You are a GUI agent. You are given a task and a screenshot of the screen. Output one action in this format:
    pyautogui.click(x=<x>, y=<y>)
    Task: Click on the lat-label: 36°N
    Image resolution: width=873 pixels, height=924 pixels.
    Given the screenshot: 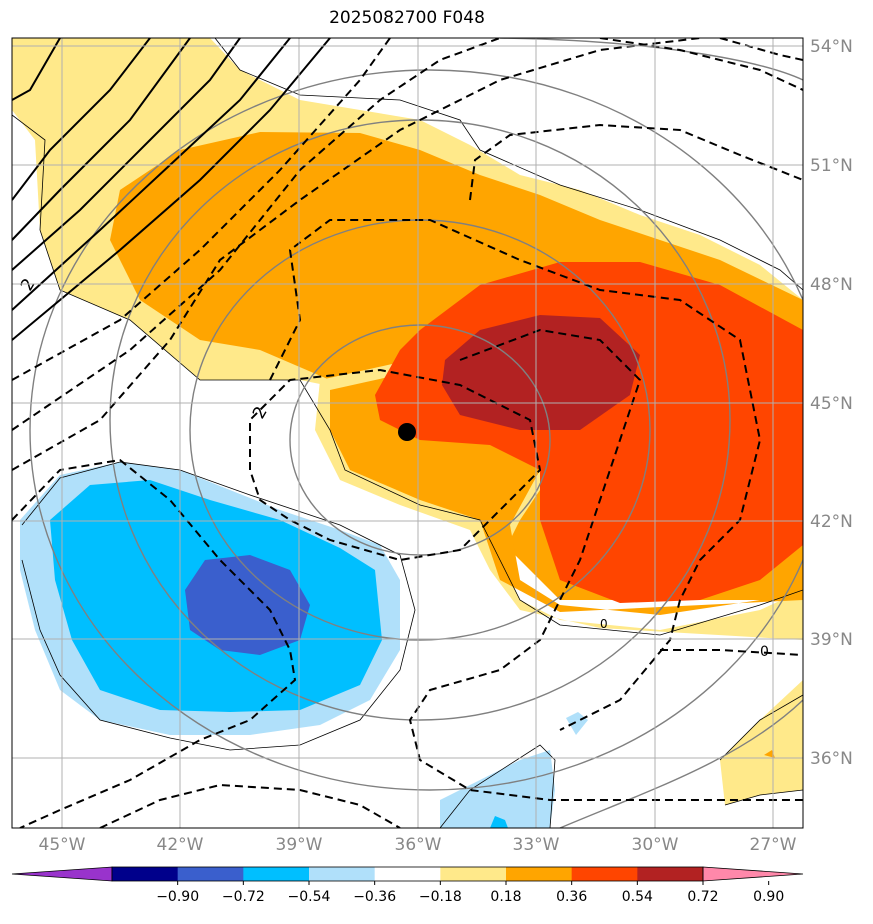 What is the action you would take?
    pyautogui.click(x=831, y=759)
    